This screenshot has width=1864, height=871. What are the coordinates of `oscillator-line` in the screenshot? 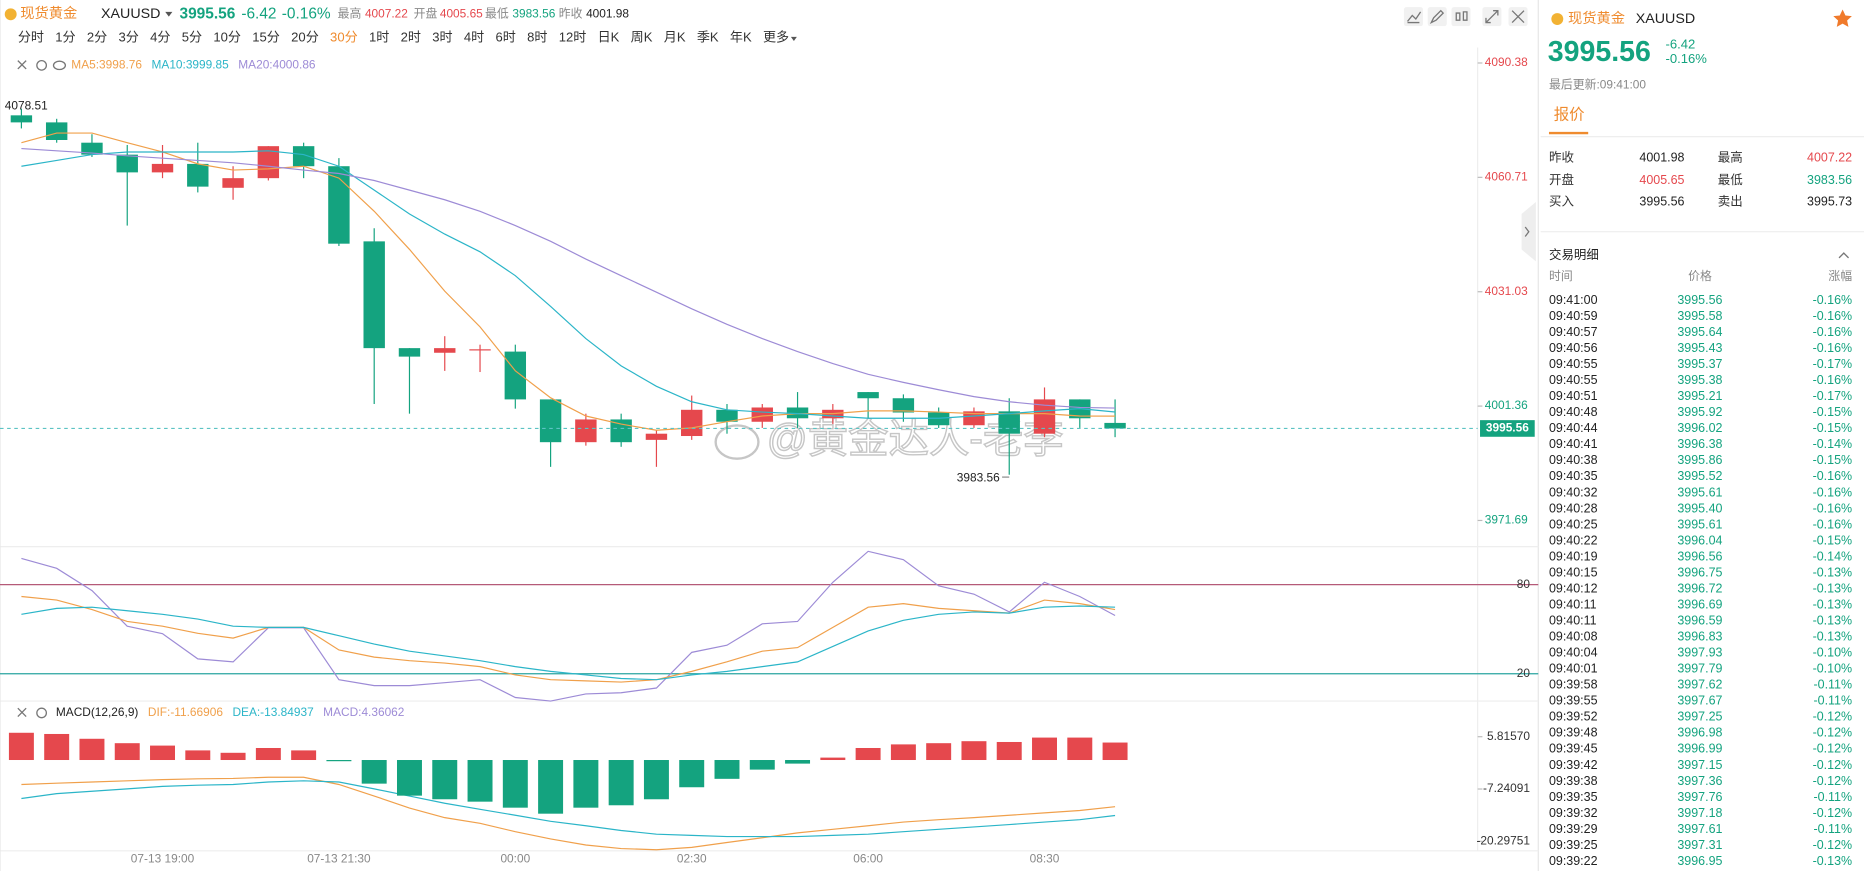 It's located at (568, 626).